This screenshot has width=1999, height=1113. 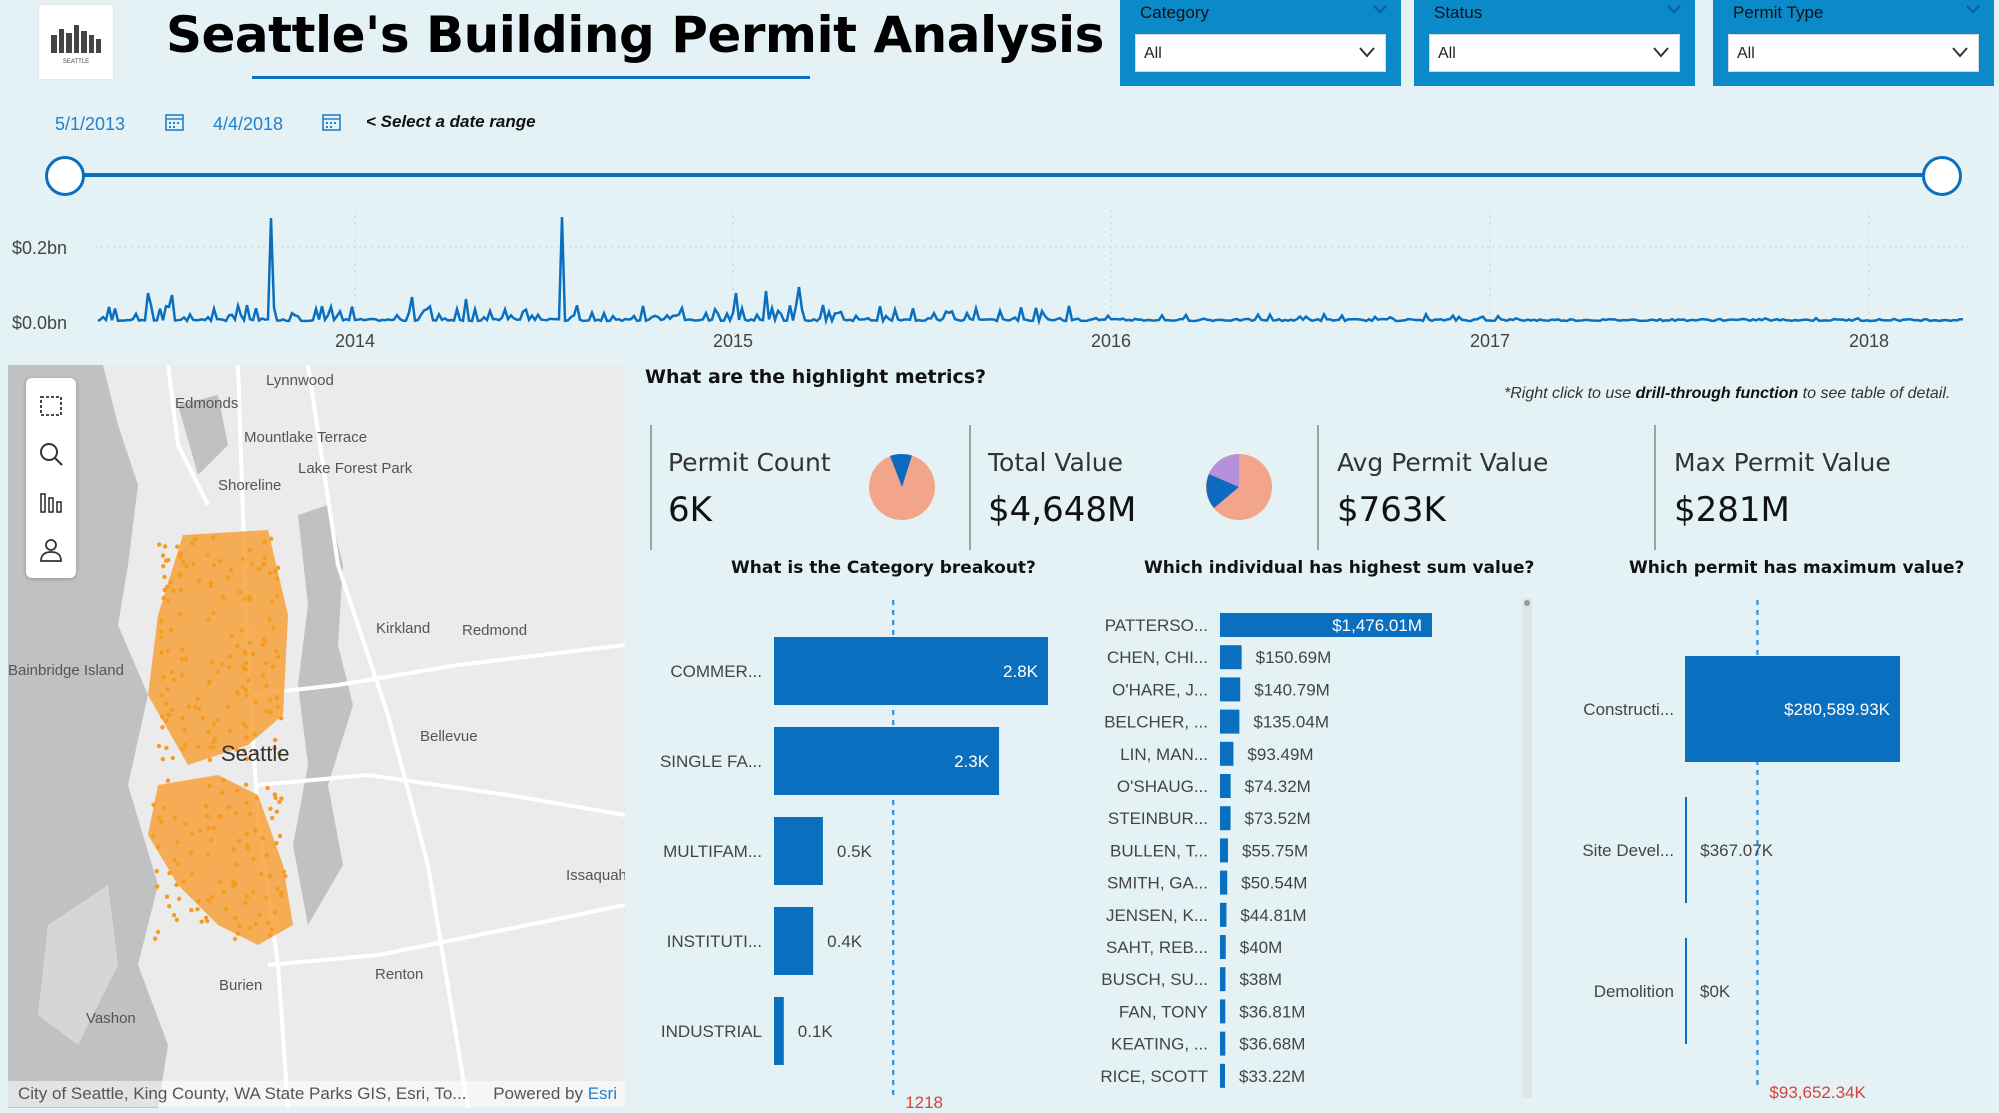 I want to click on metrics-heading: What are the highlight metrics?, so click(x=816, y=377).